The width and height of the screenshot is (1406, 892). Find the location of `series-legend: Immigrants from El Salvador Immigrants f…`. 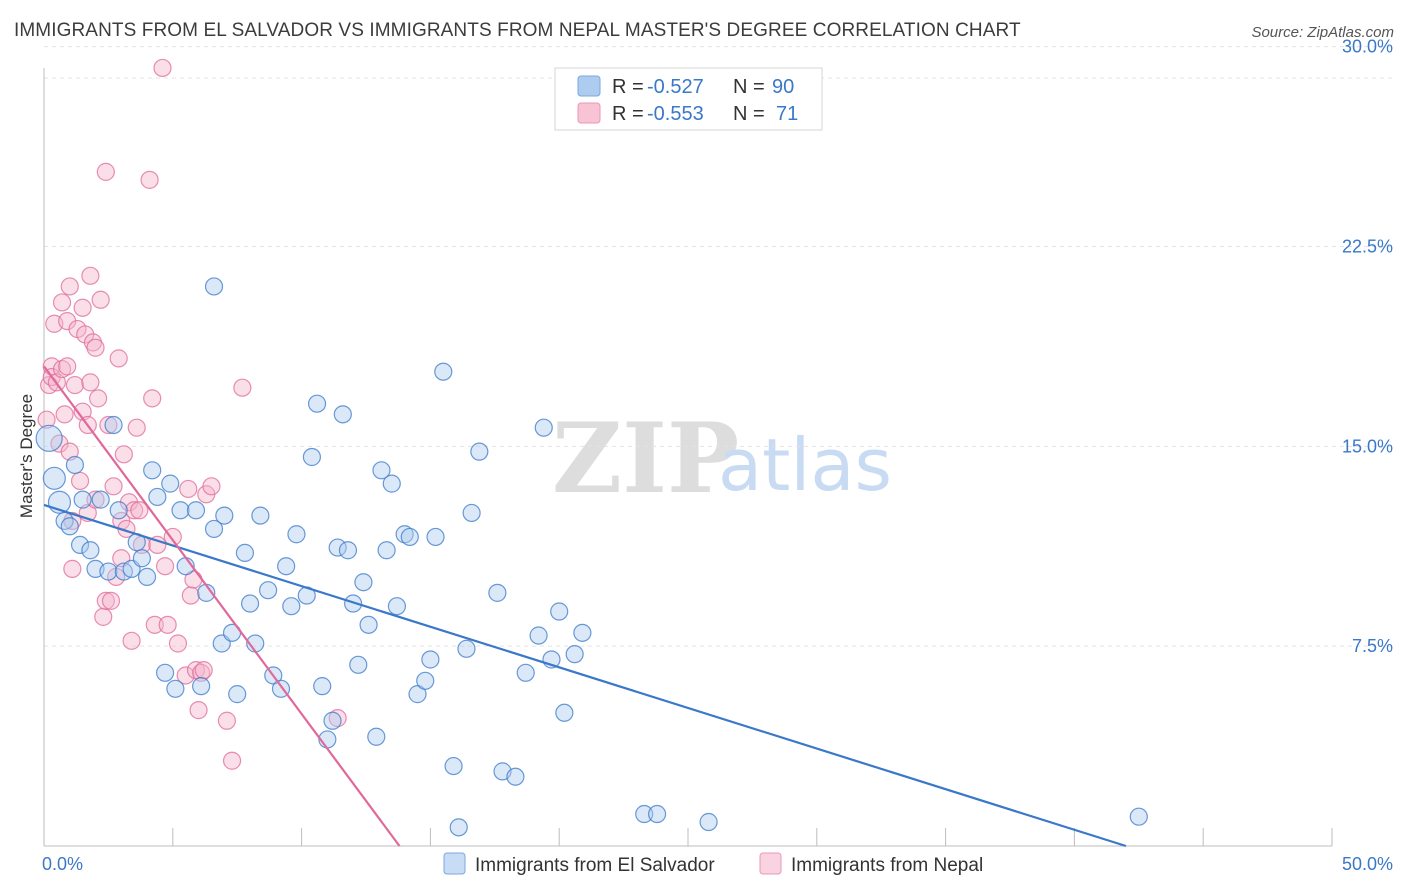

series-legend: Immigrants from El Salvador Immigrants f… is located at coordinates (713, 864).